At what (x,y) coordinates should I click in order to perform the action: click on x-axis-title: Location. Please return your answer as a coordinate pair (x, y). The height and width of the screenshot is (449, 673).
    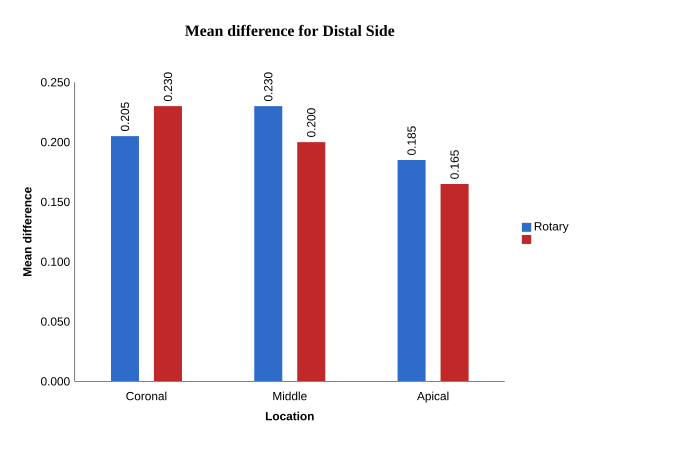
    Looking at the image, I should click on (290, 416).